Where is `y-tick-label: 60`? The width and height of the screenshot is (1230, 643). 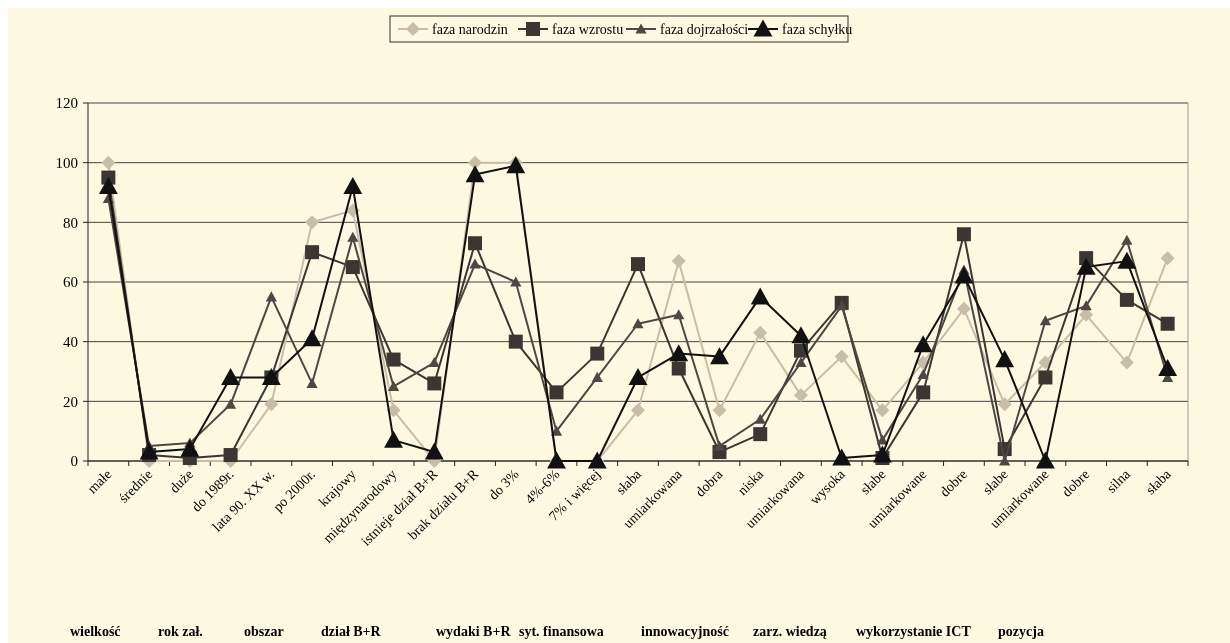 y-tick-label: 60 is located at coordinates (70, 282).